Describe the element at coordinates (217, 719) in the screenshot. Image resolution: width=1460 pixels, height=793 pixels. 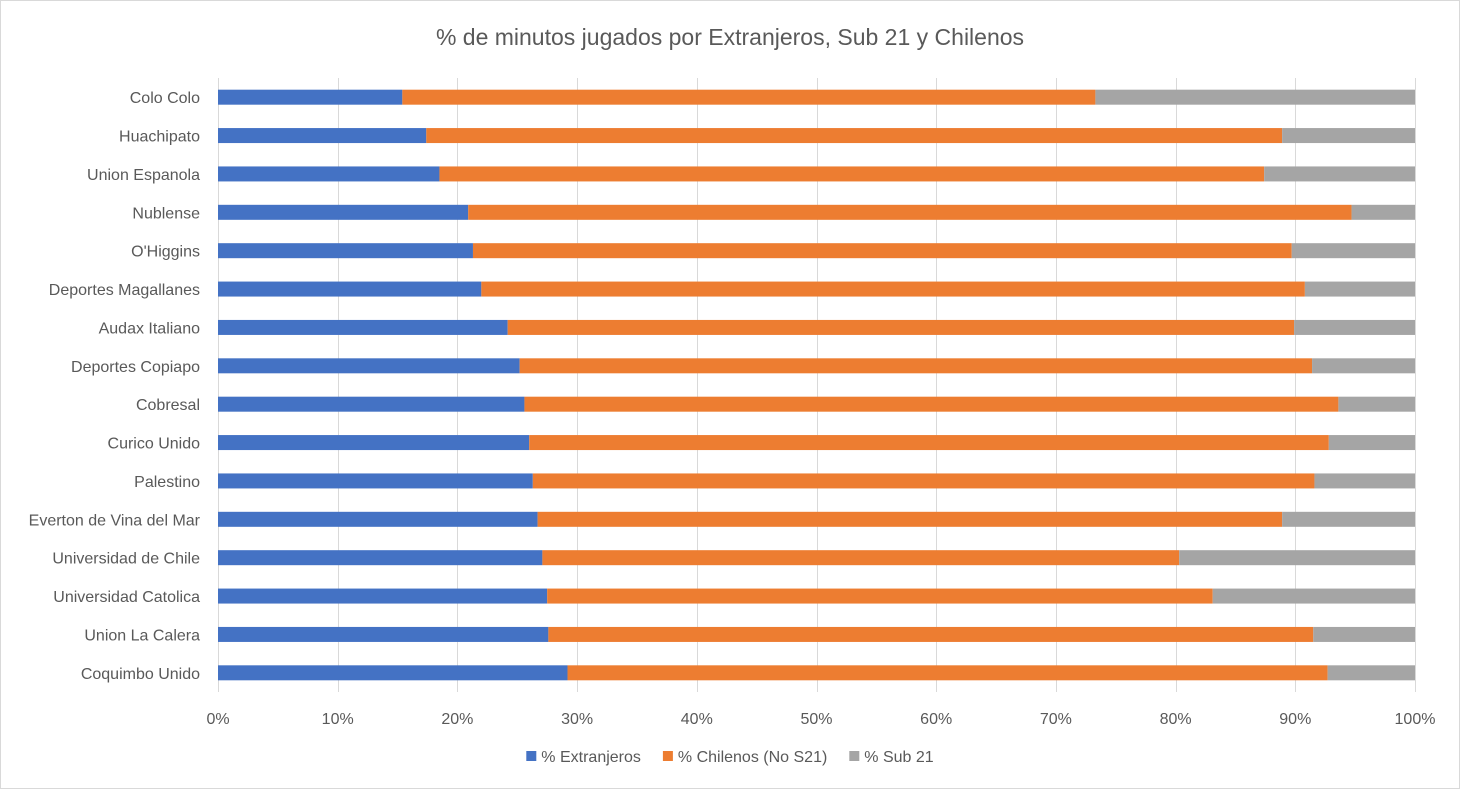
I see `x-tick-label: 0%` at that location.